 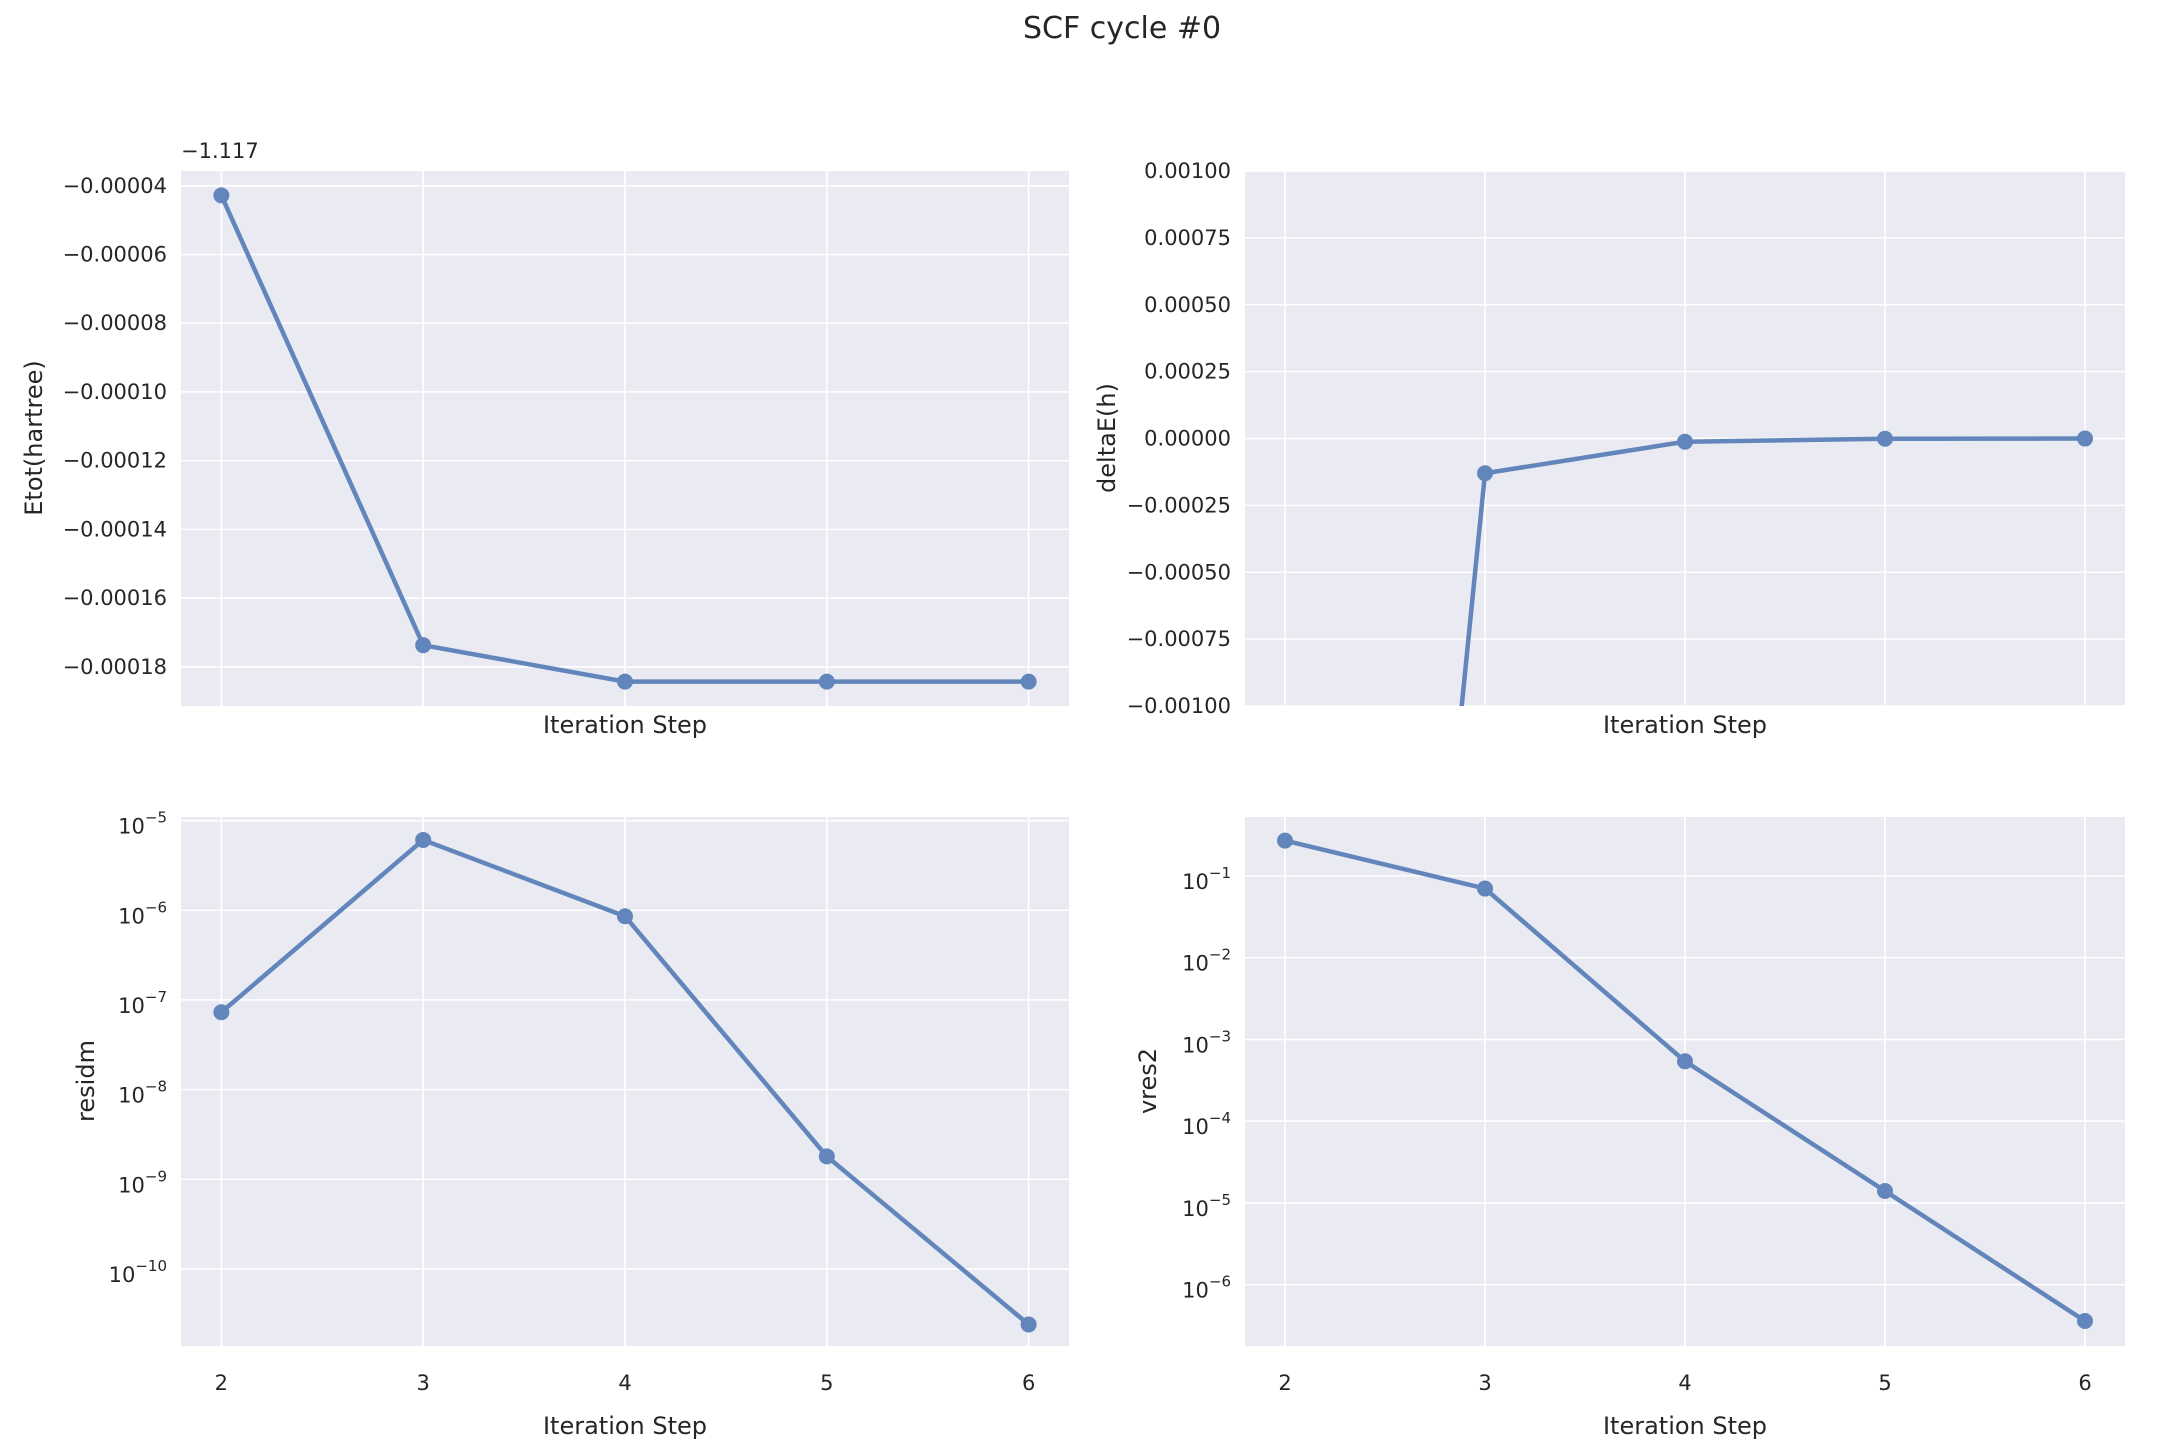 What do you see at coordinates (142, 1093) in the screenshot?
I see `y-tick-label: 10⁻⁸` at bounding box center [142, 1093].